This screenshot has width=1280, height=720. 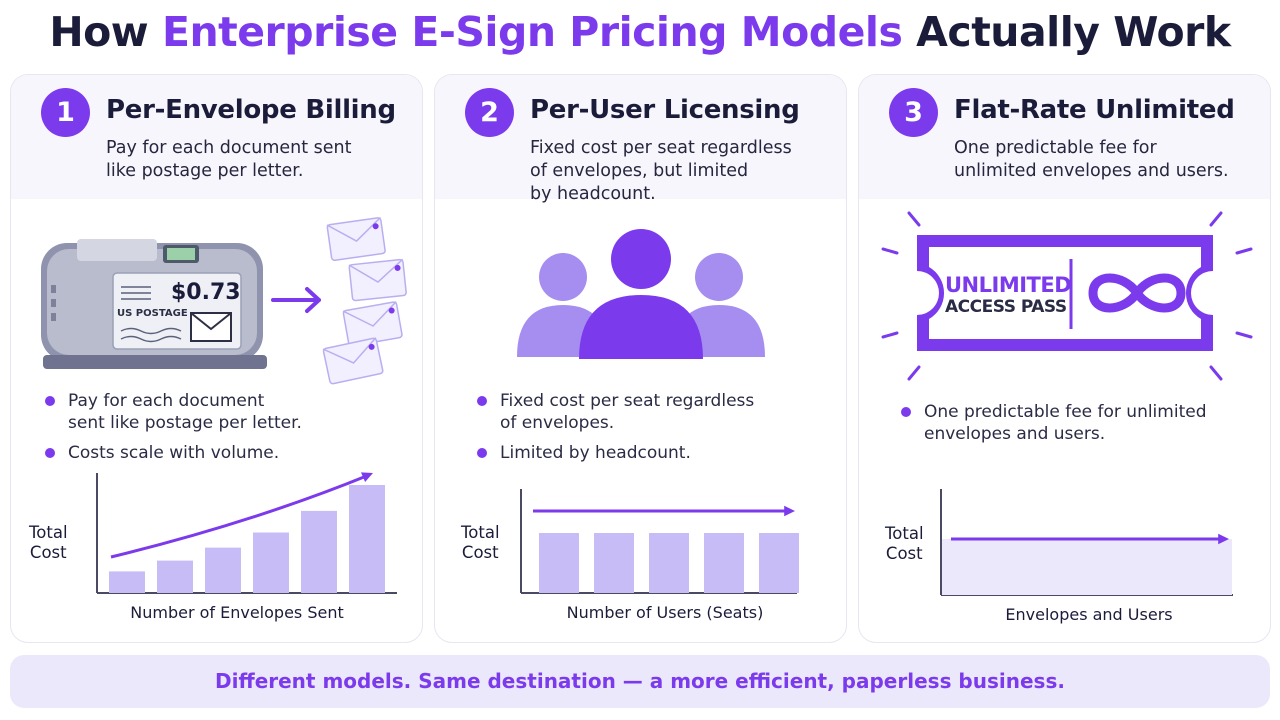 What do you see at coordinates (152, 313) in the screenshot?
I see `stamp-label: US POSTAGE` at bounding box center [152, 313].